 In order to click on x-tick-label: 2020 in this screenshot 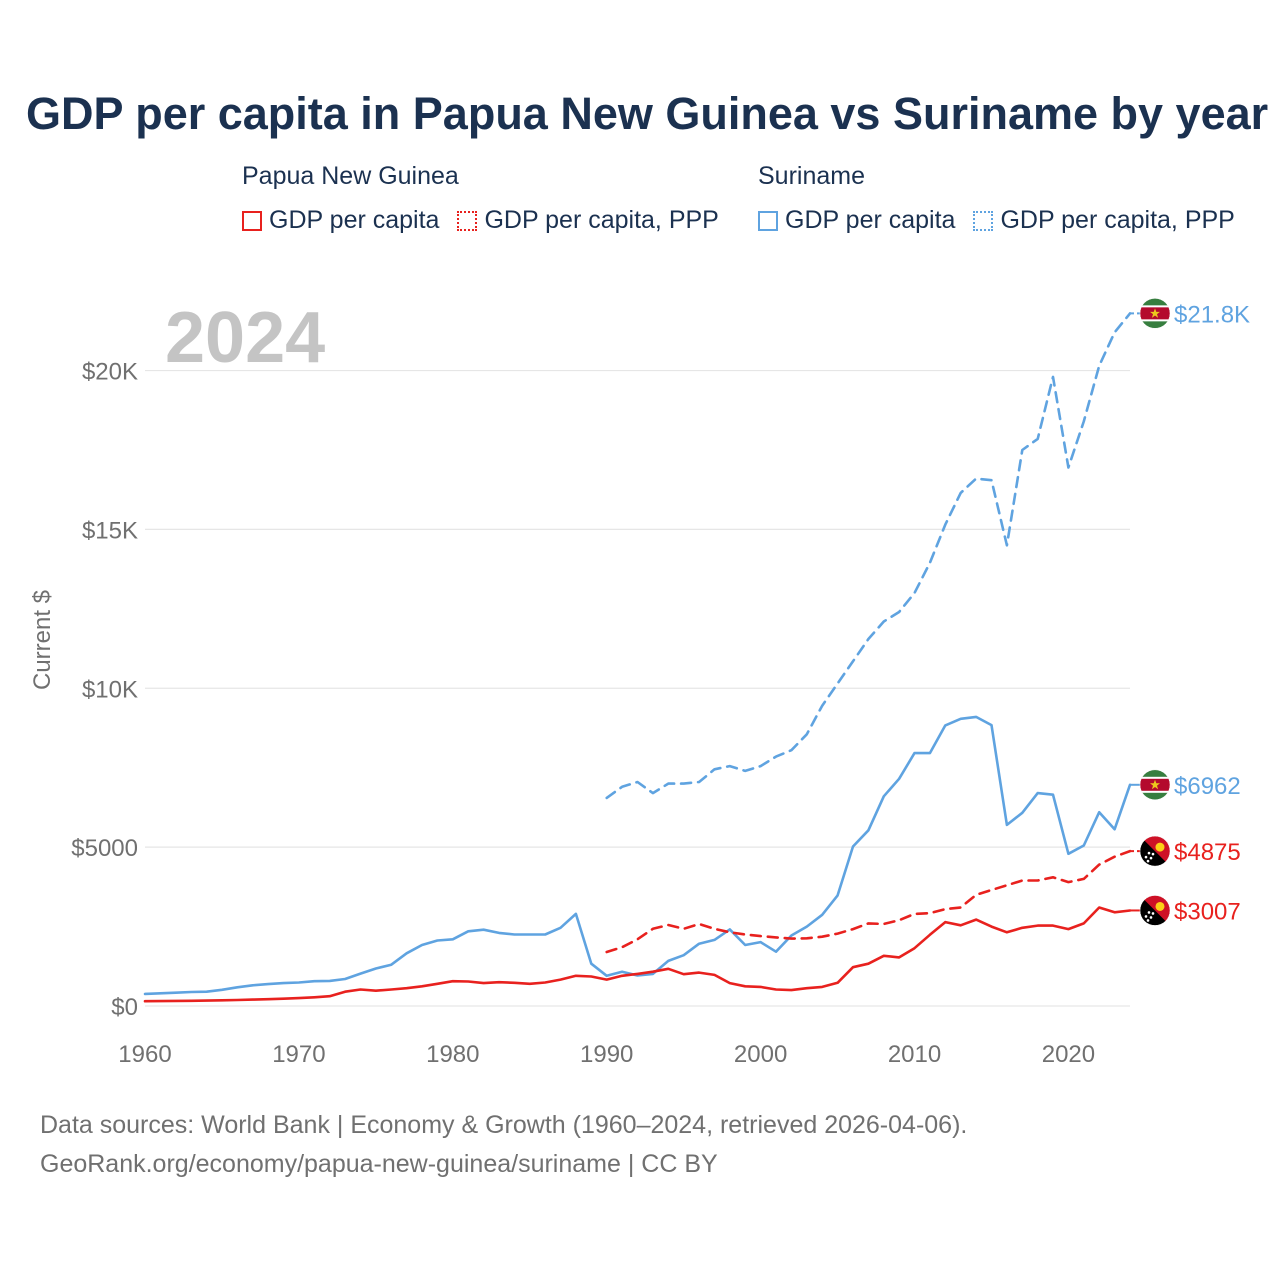, I will do `click(1068, 1054)`.